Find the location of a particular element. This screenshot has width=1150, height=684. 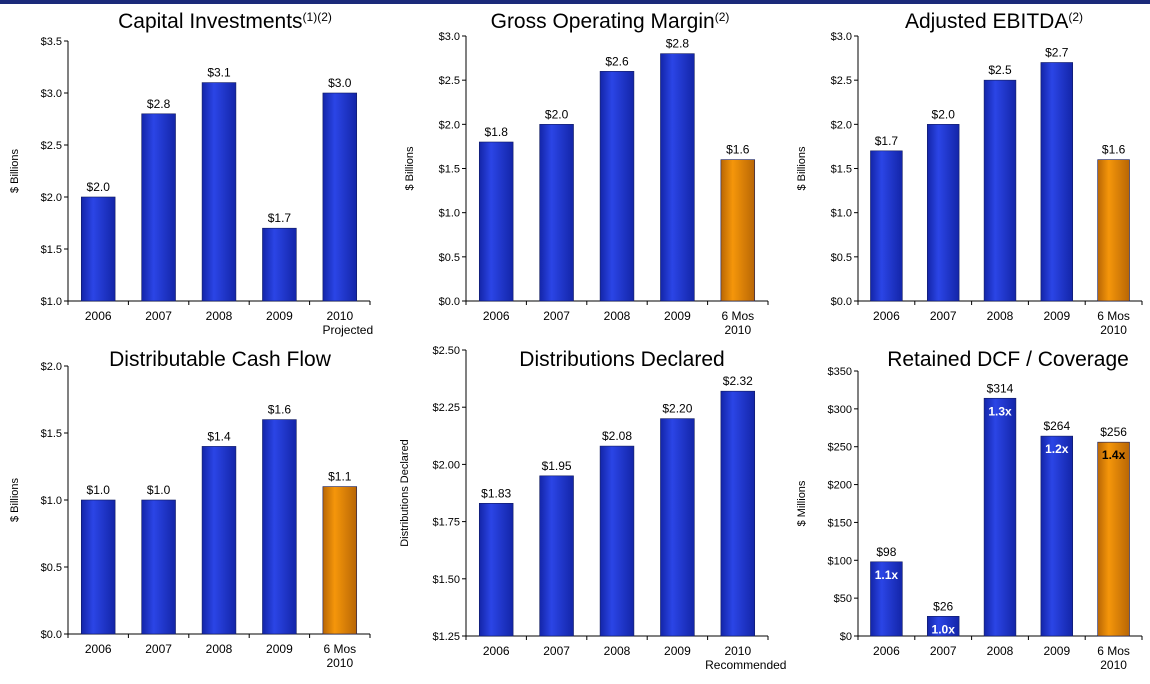

coverage-label: 1.1x is located at coordinates (887, 575).